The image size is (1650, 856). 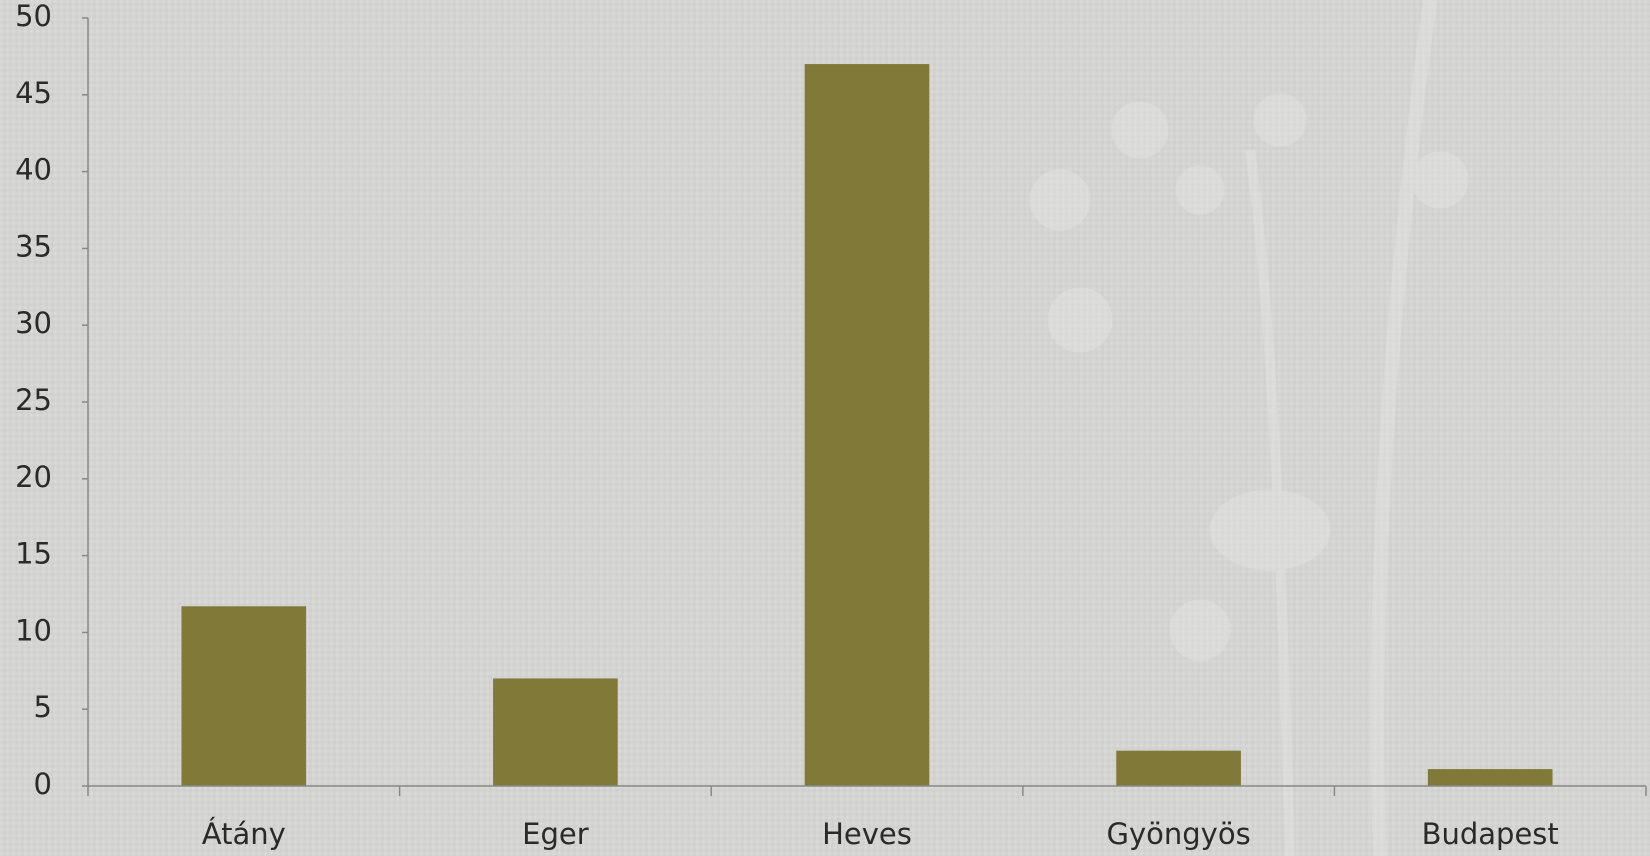 I want to click on x-tick-label: Gyöngyös, so click(x=1179, y=834).